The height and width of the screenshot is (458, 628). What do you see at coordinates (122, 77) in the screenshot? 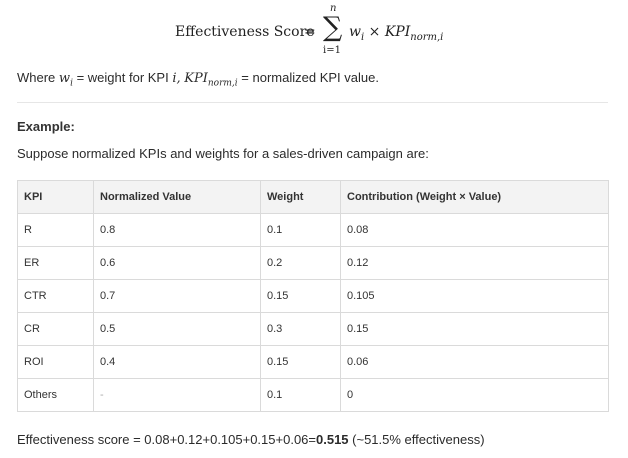
I see `weight-text: = weight for KPI` at bounding box center [122, 77].